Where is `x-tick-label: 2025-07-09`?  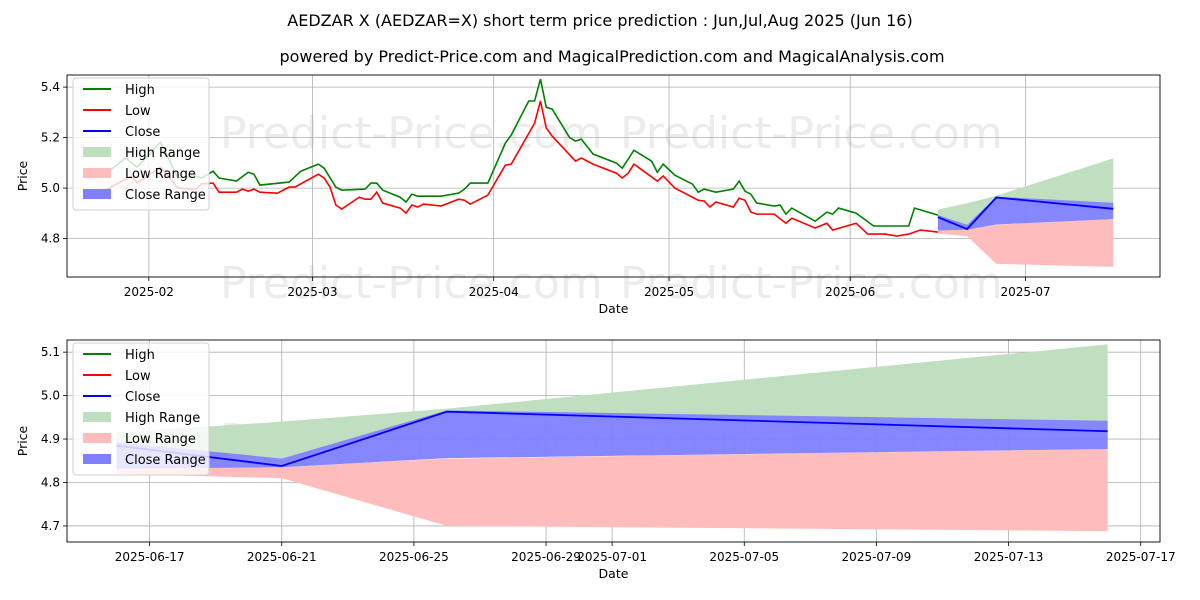 x-tick-label: 2025-07-09 is located at coordinates (877, 557).